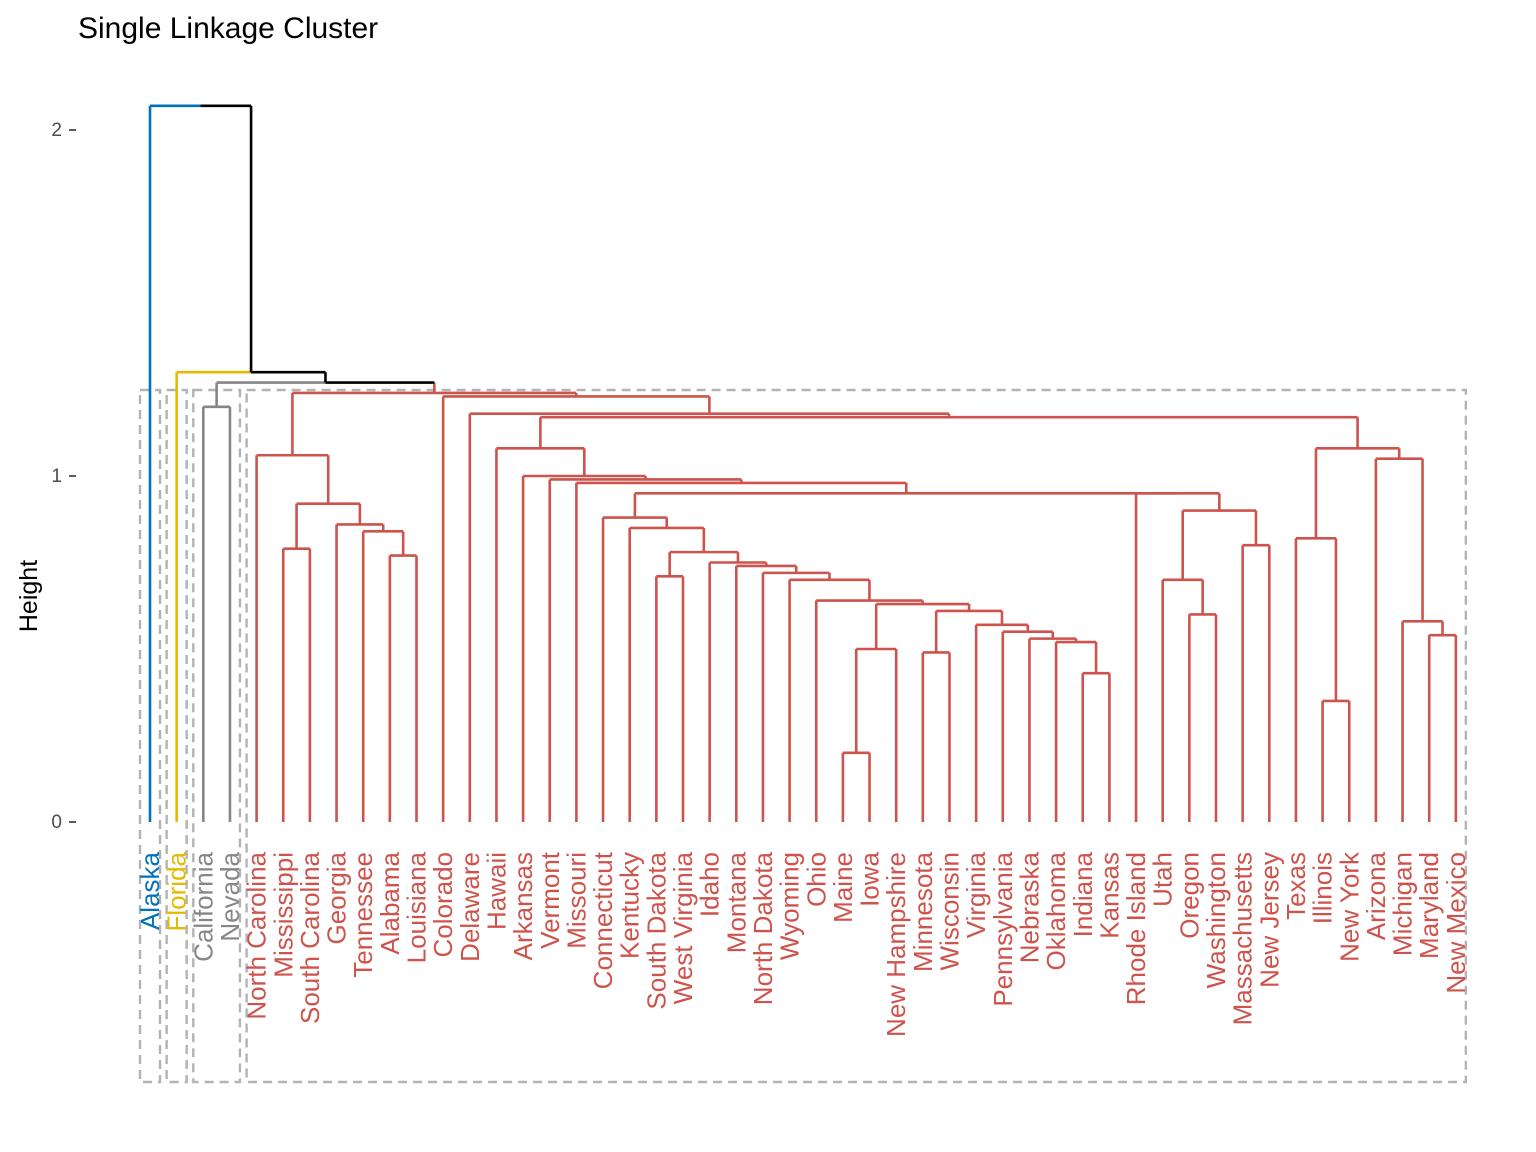 Image resolution: width=1536 pixels, height=1152 pixels. I want to click on leaf-label: Pennsylvania, so click(1003, 928).